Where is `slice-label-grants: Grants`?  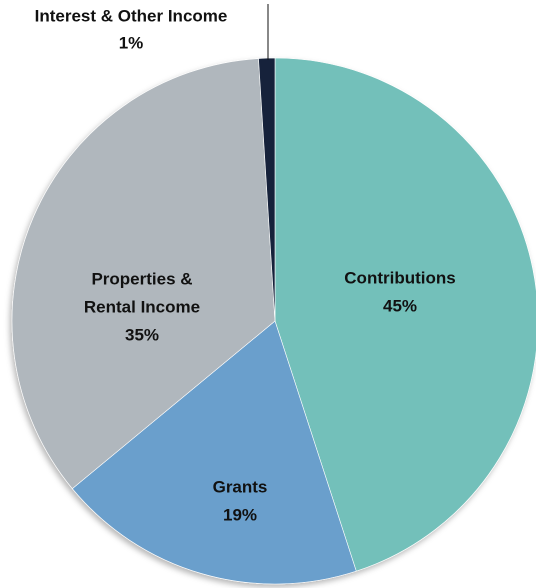
slice-label-grants: Grants is located at coordinates (240, 486).